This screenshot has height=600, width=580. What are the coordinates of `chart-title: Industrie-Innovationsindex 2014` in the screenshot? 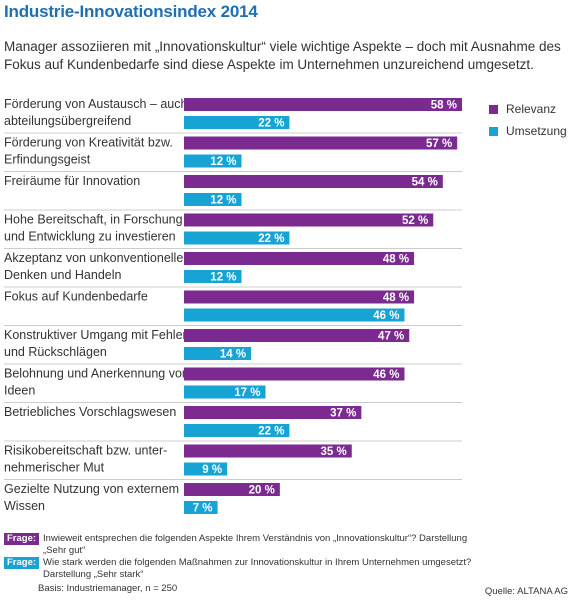 It's located at (131, 11).